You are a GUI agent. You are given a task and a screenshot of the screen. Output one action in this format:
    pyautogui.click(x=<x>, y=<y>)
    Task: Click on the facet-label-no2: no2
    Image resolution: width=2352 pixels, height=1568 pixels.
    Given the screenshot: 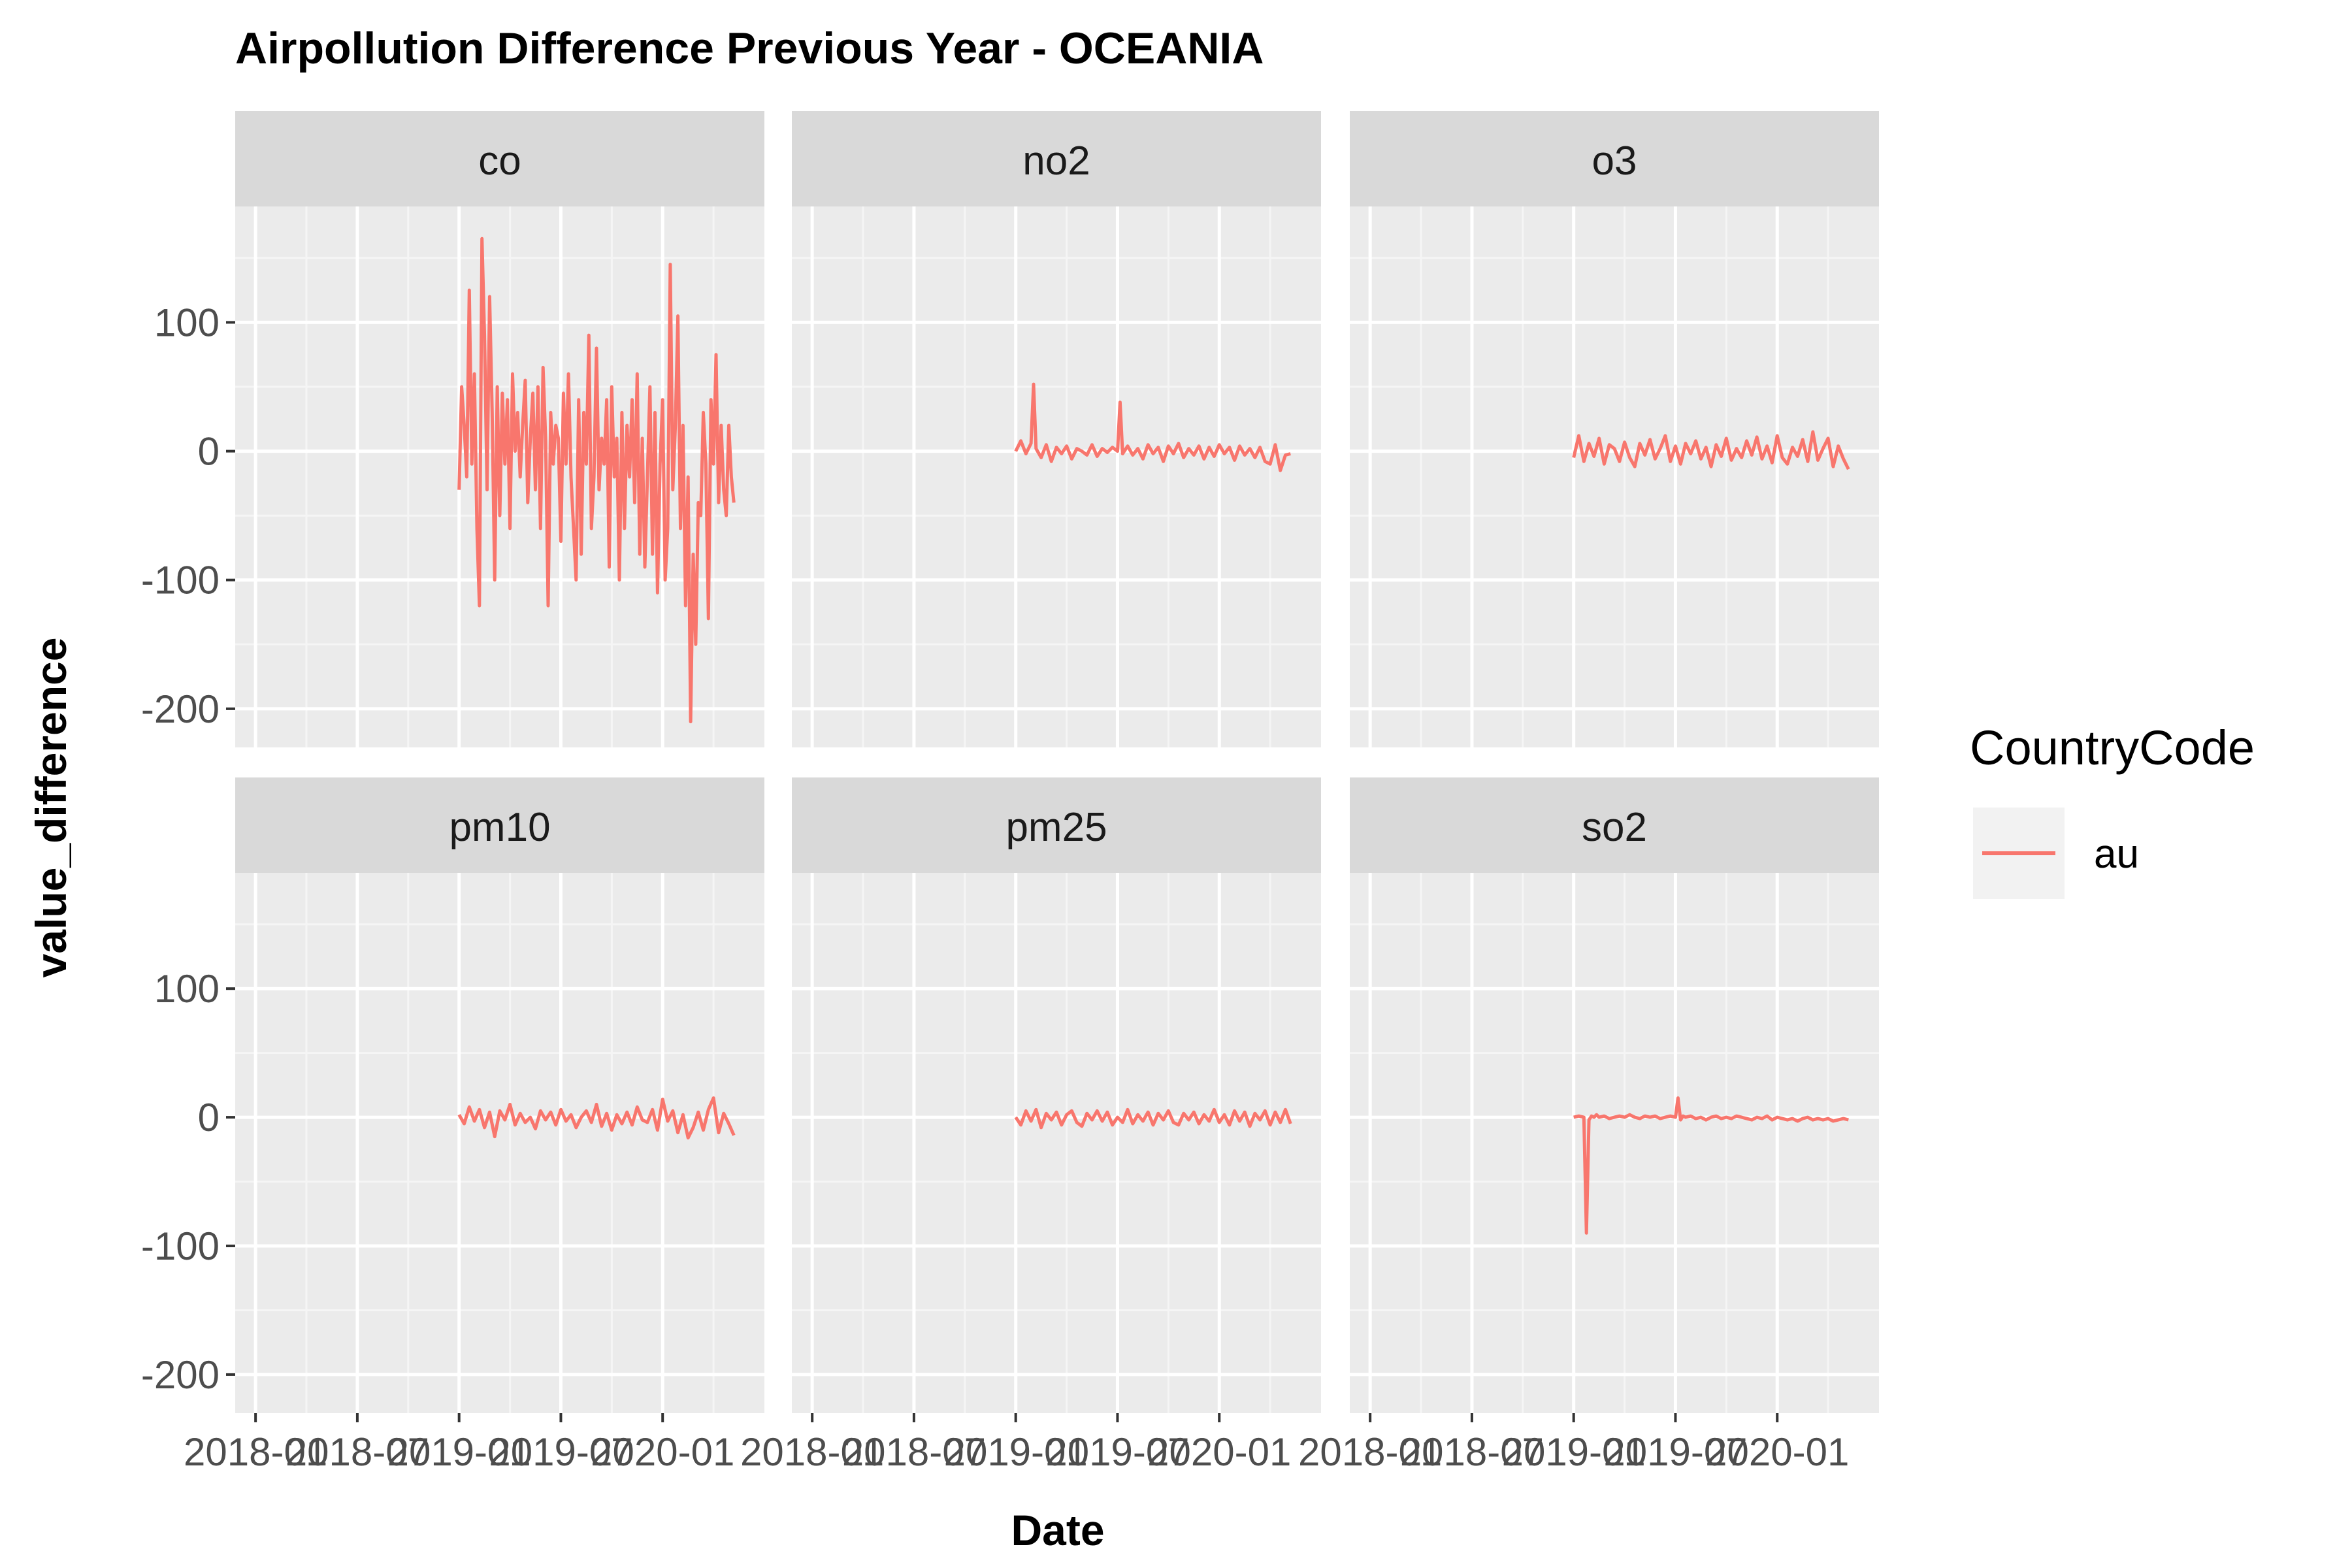 What is the action you would take?
    pyautogui.click(x=1056, y=161)
    